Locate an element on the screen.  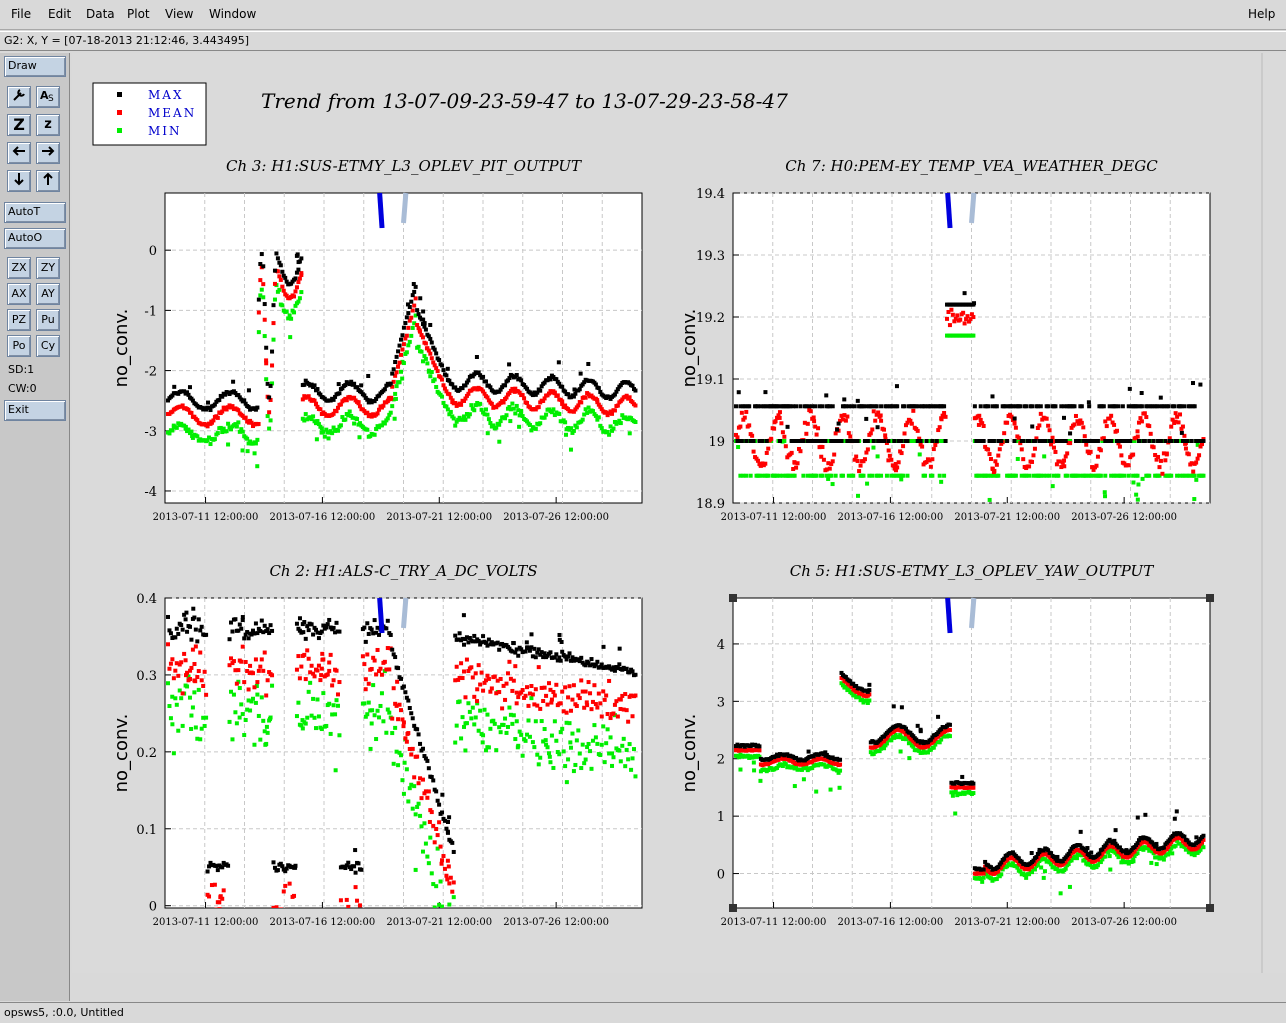
pz-button: PZ is located at coordinates (19, 320).